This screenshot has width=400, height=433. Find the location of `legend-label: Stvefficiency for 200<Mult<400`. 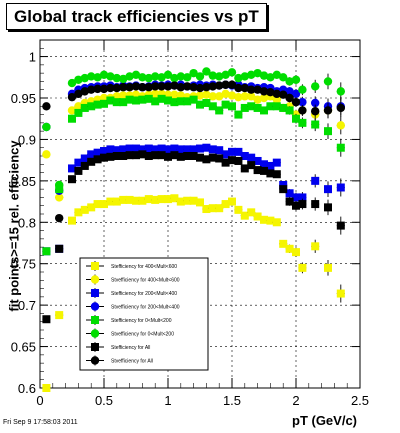

legend-label: Stvefficiency for 200<Mult<400 is located at coordinates (145, 308).